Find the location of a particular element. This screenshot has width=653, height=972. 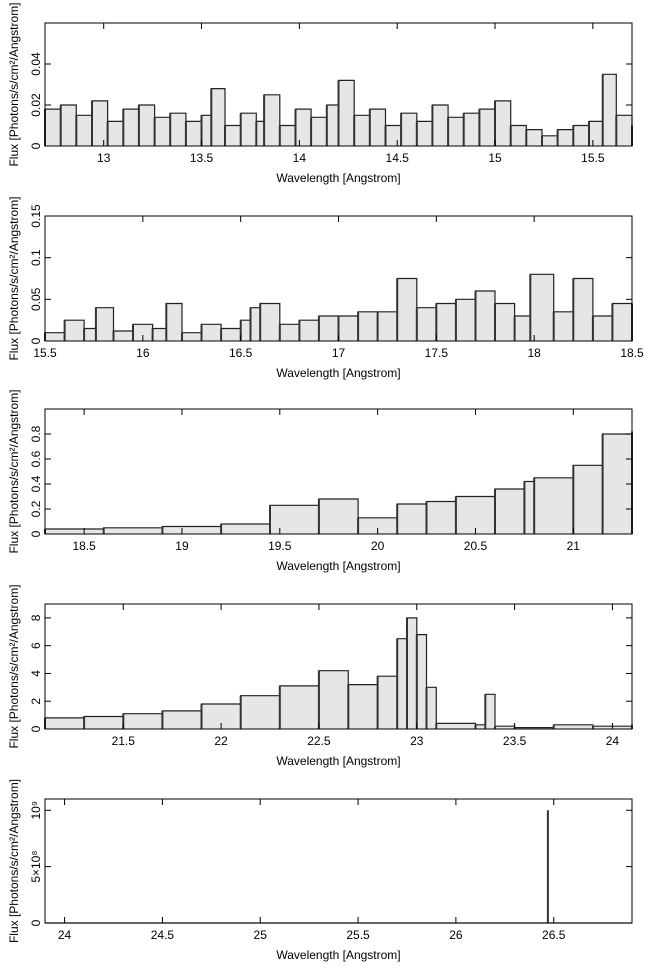

panel4-x-axis-label: Wavelength [Angstrom] is located at coordinates (338, 761).